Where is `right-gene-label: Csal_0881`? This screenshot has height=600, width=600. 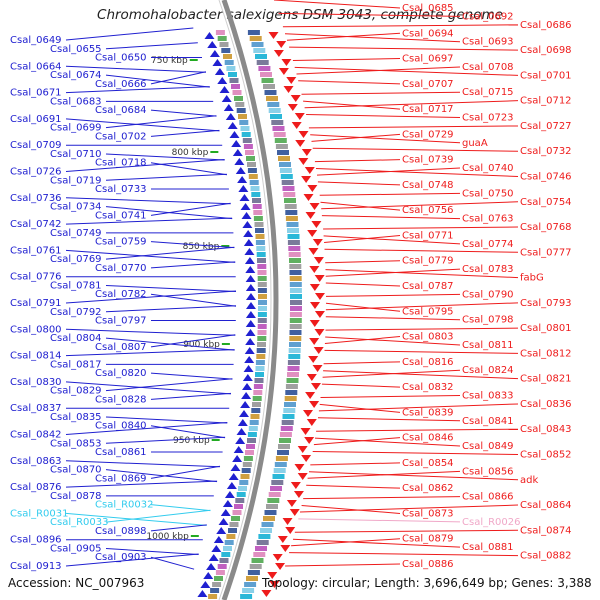 right-gene-label: Csal_0881 is located at coordinates (488, 547).